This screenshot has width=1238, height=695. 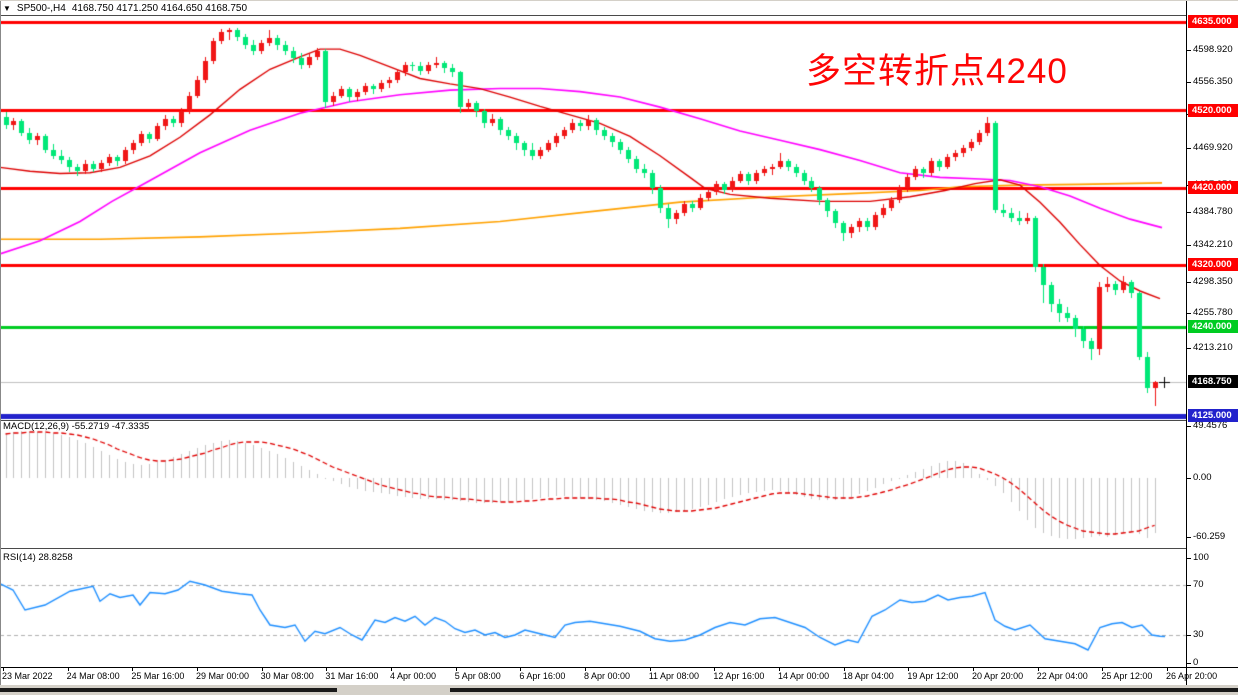 What do you see at coordinates (619, 667) in the screenshot?
I see `time-axis-line` at bounding box center [619, 667].